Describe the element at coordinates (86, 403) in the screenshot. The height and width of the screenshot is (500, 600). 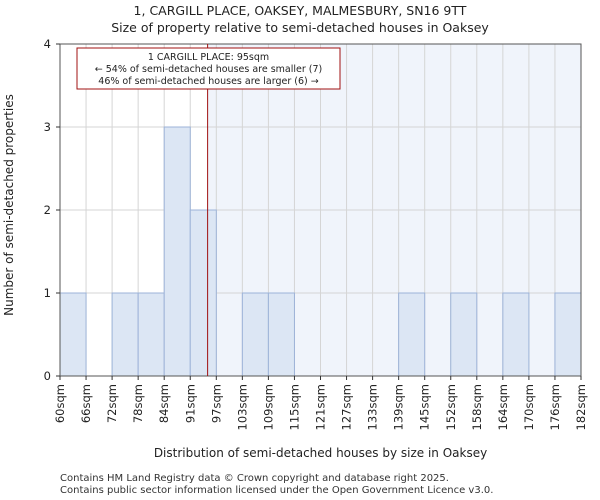
I see `x-tick-label-1: 66sqm` at that location.